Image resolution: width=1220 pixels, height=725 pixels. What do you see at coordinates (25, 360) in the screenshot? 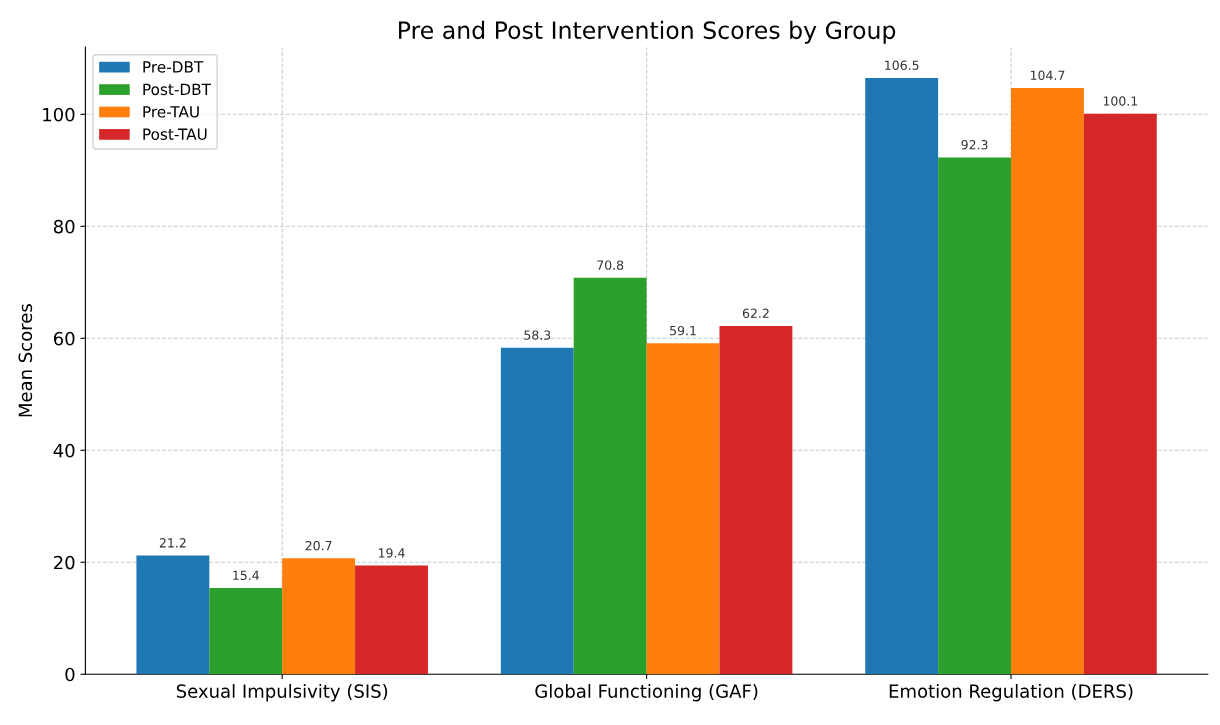
I see `y-axis-title: Mean Scores` at bounding box center [25, 360].